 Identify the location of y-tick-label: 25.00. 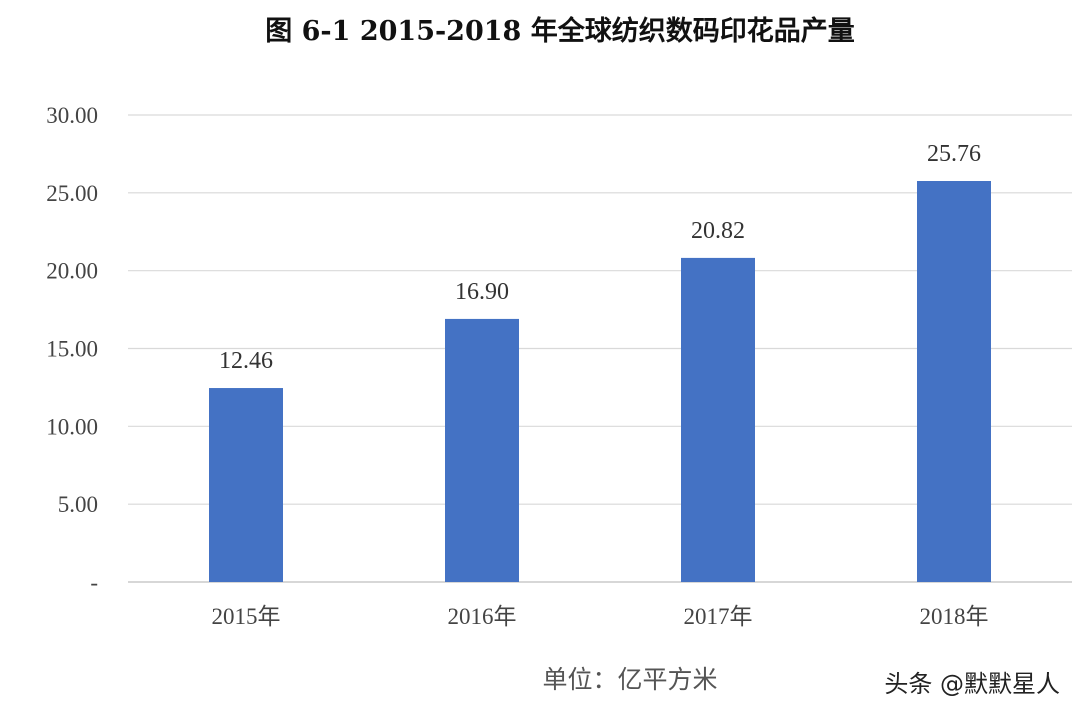
(72, 193).